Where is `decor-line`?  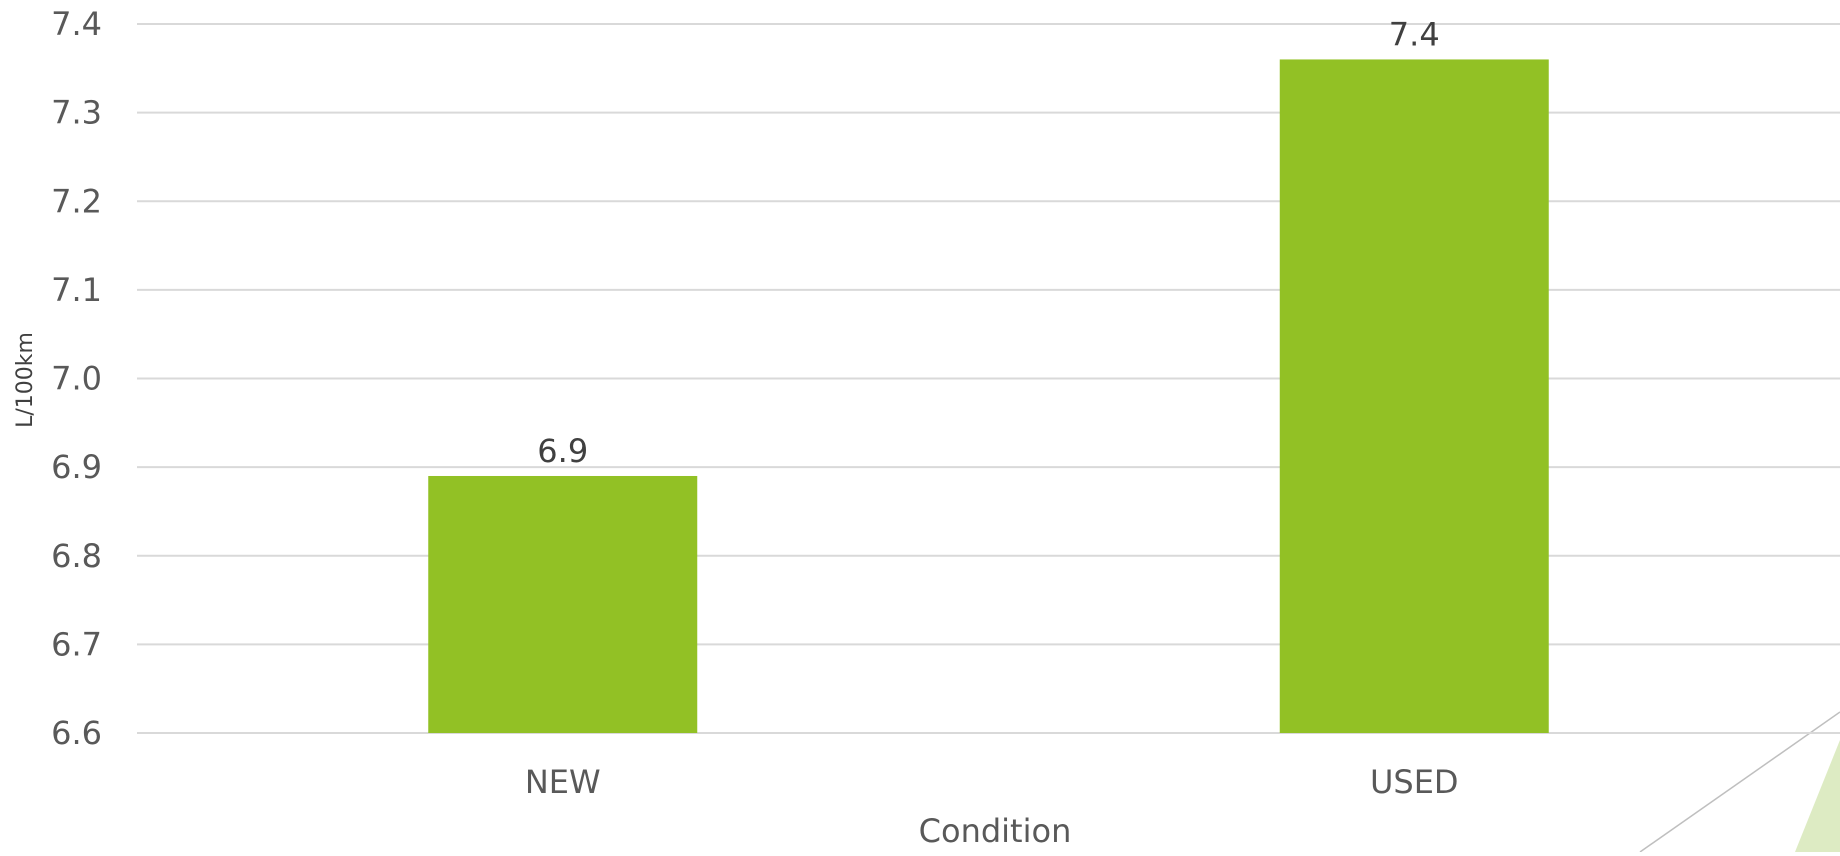 decor-line is located at coordinates (1739, 782).